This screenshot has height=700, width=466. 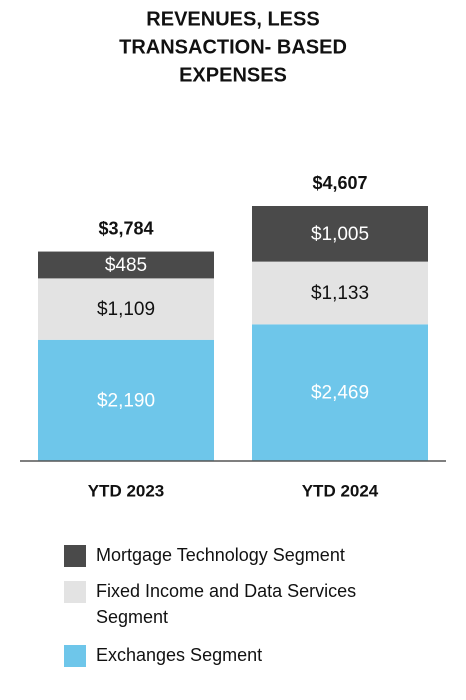 I want to click on legend-label: Mortgage Technology Segment, so click(x=220, y=555).